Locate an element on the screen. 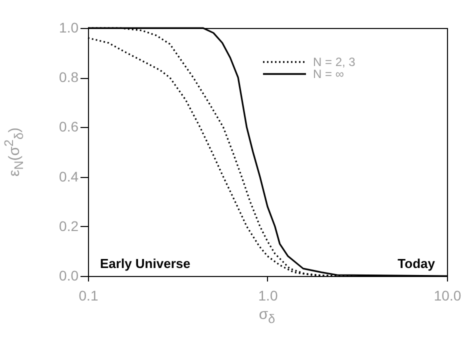 The image size is (474, 338). x-tick-label: 10.0 is located at coordinates (448, 296).